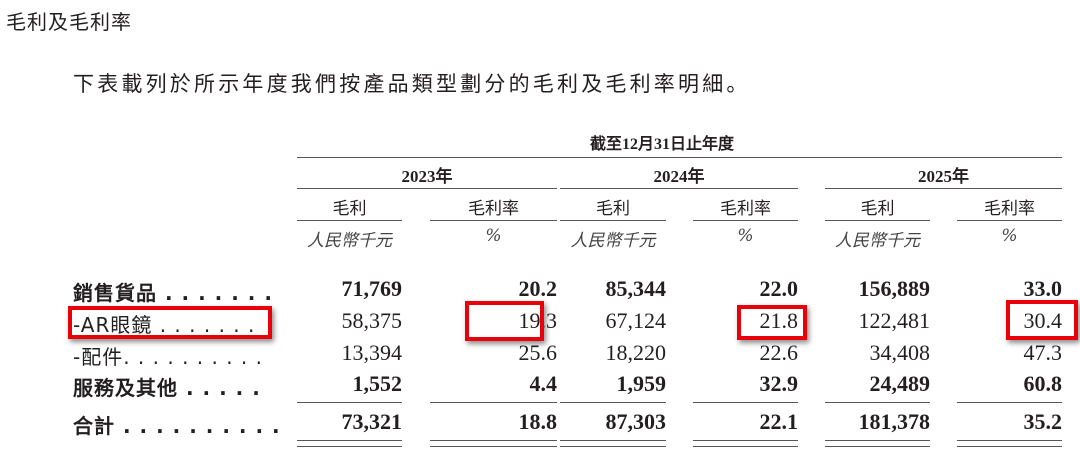  Describe the element at coordinates (168, 357) in the screenshot. I see `row-label: -配件. . . . . . . . . .` at that location.